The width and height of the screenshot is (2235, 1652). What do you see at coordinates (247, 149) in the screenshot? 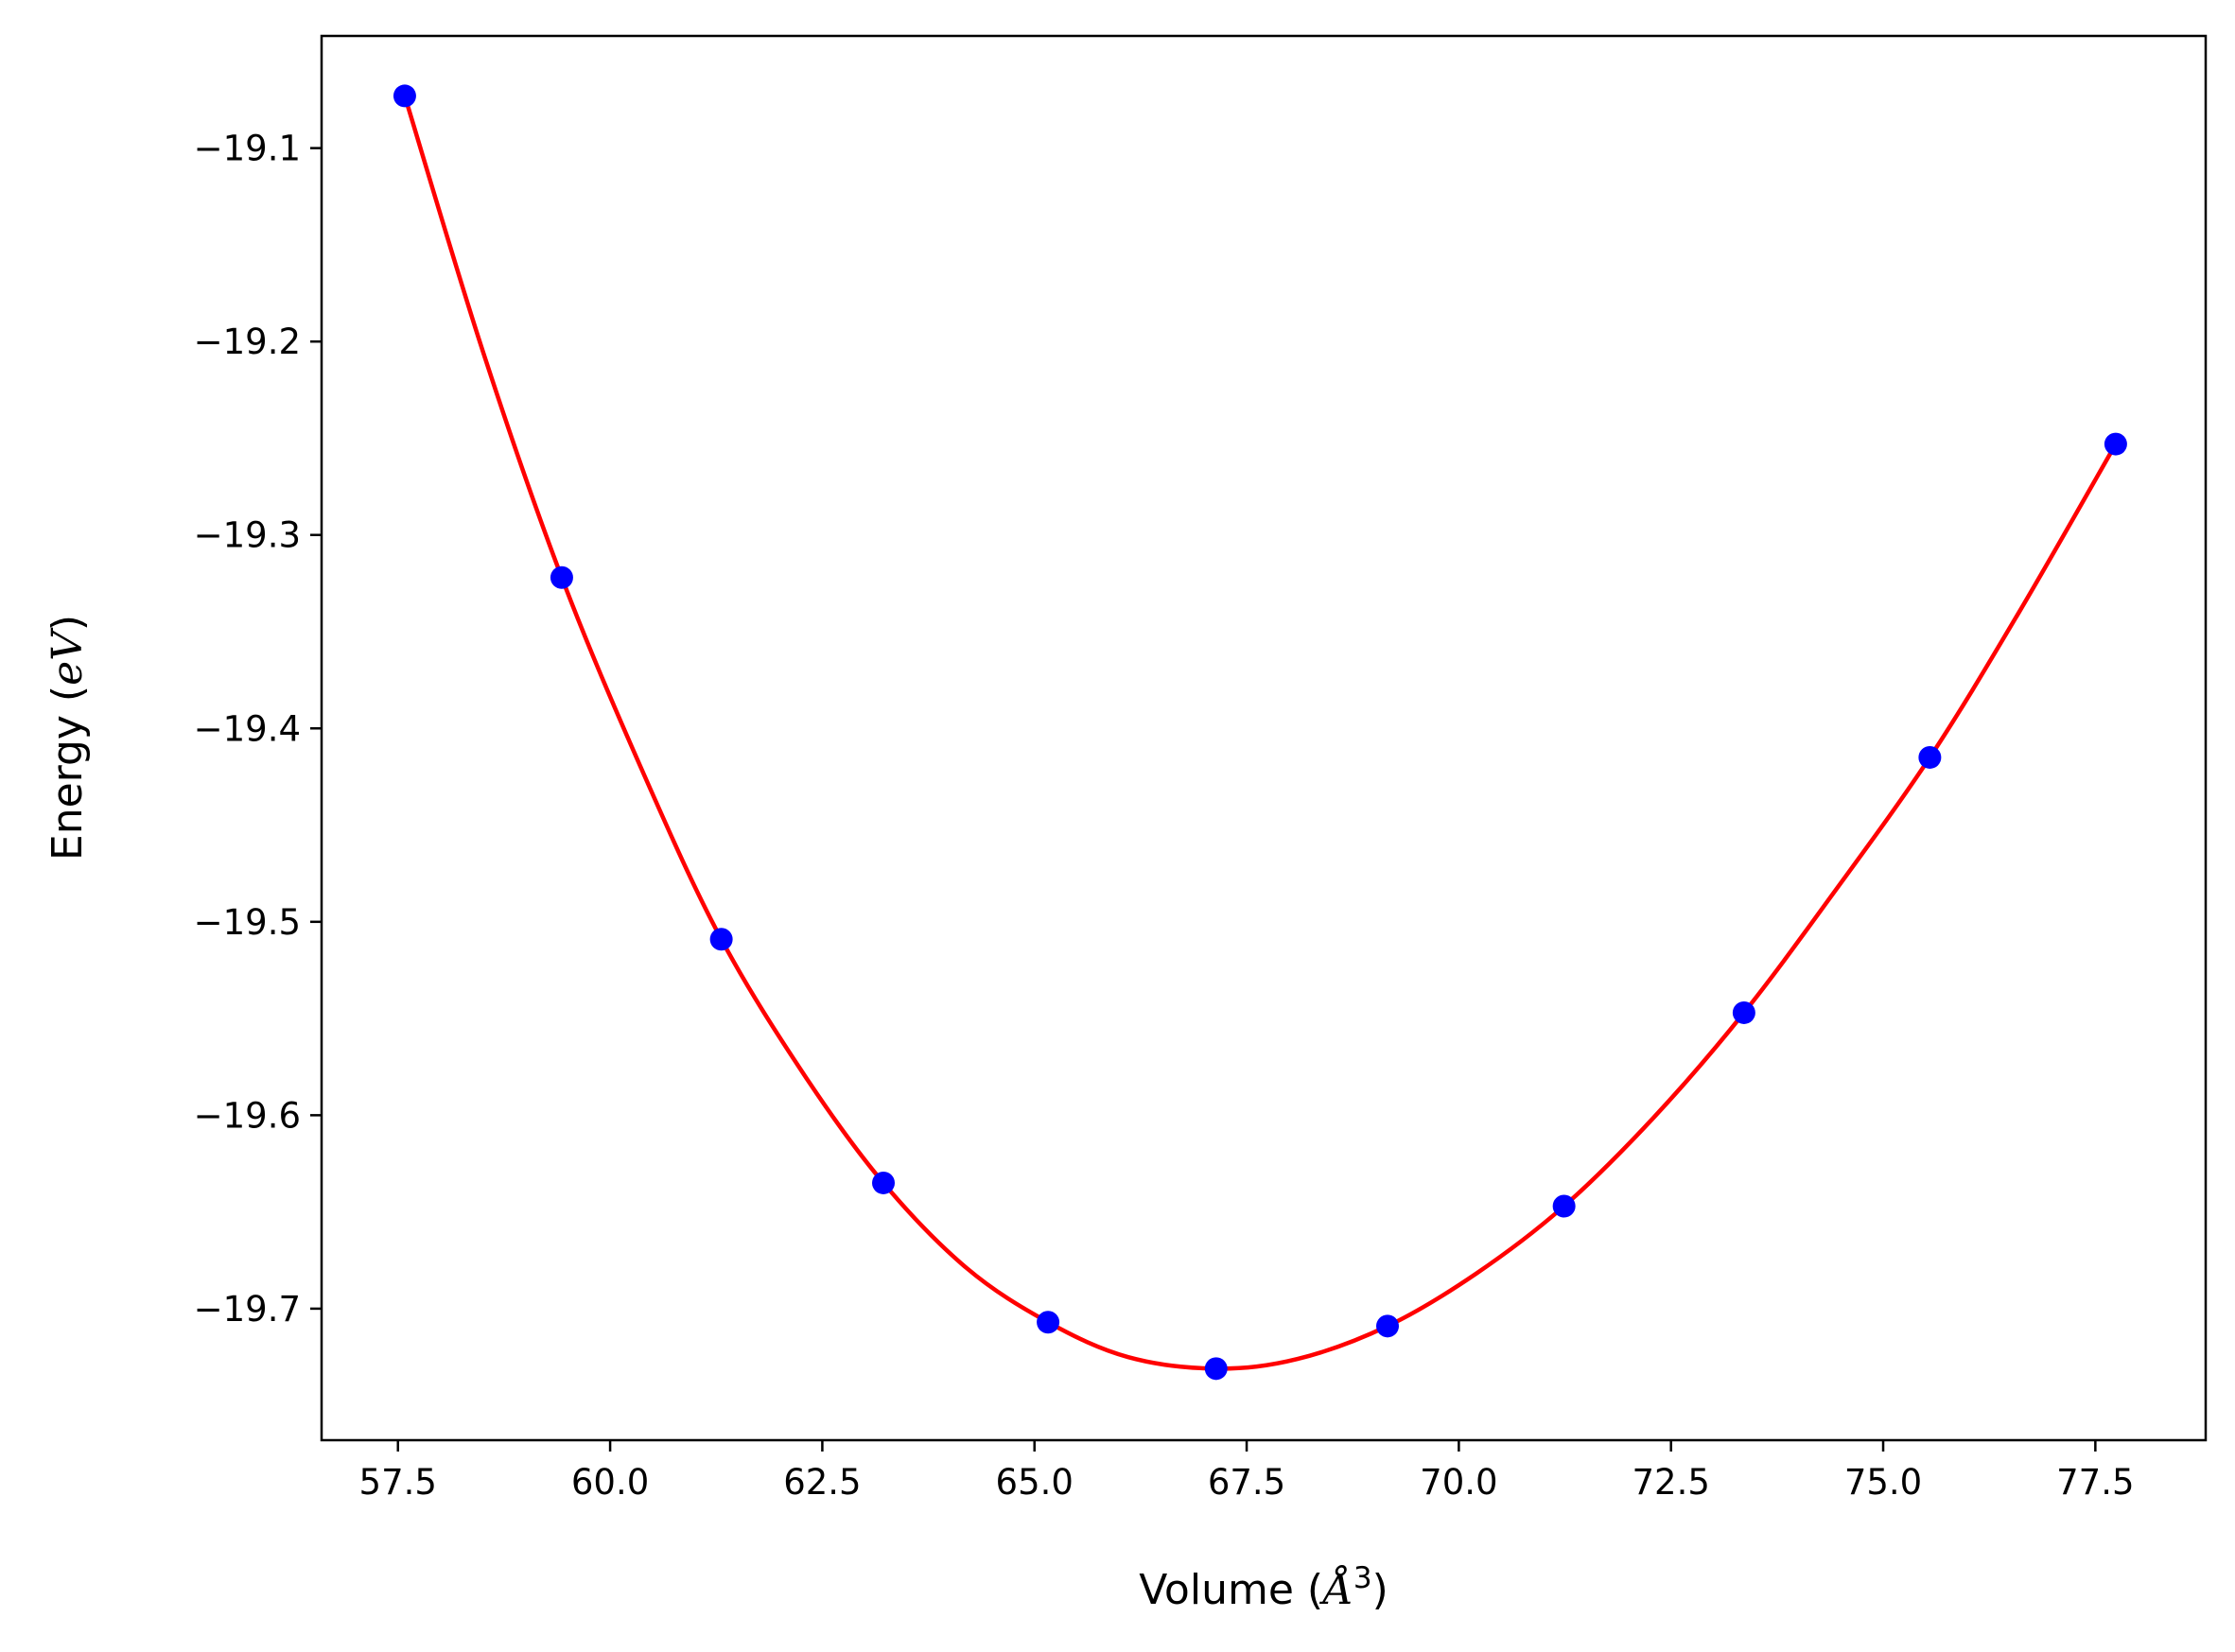
I see `y-tick-label: −19.1` at bounding box center [247, 149].